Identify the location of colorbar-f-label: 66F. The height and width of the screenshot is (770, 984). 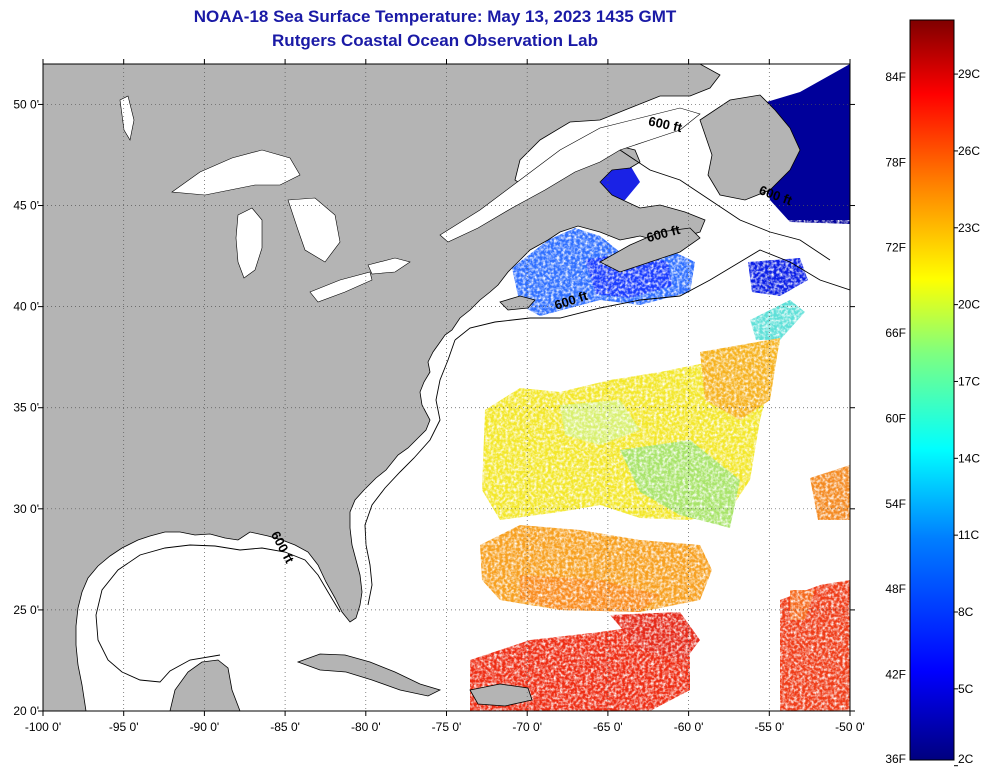
(895, 333).